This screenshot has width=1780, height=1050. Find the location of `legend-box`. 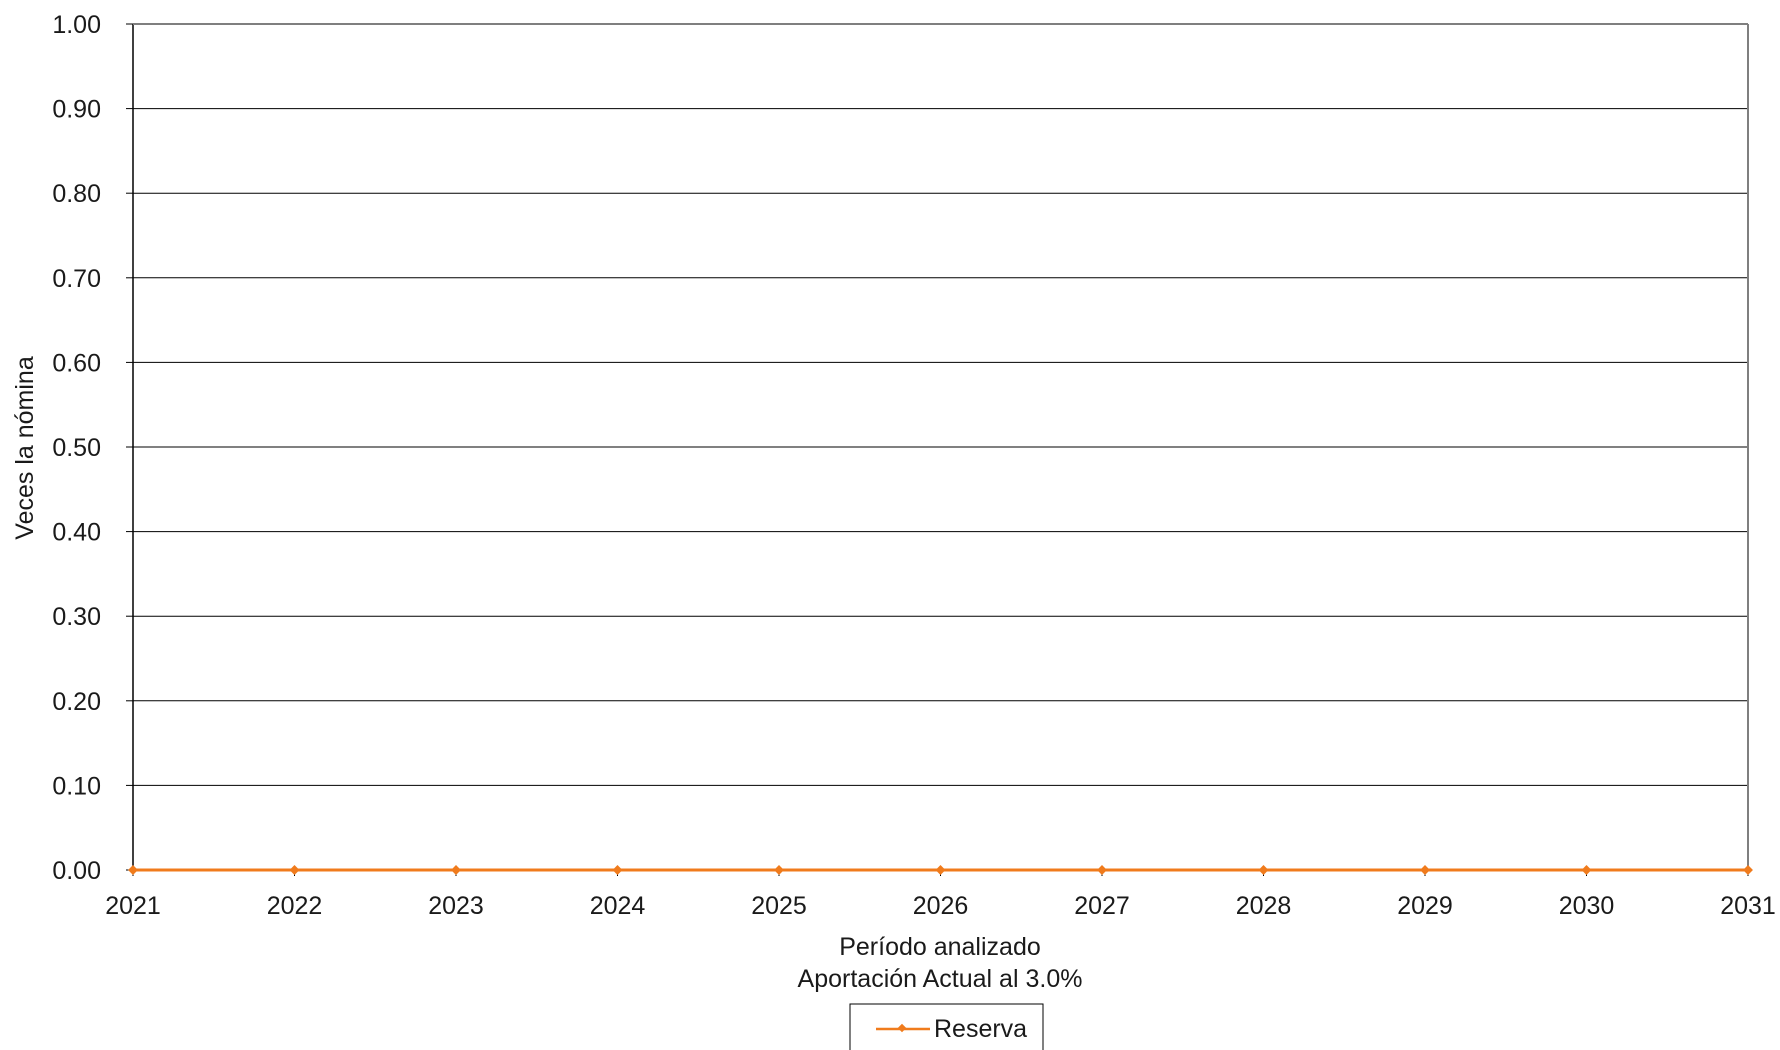

legend-box is located at coordinates (946, 1026).